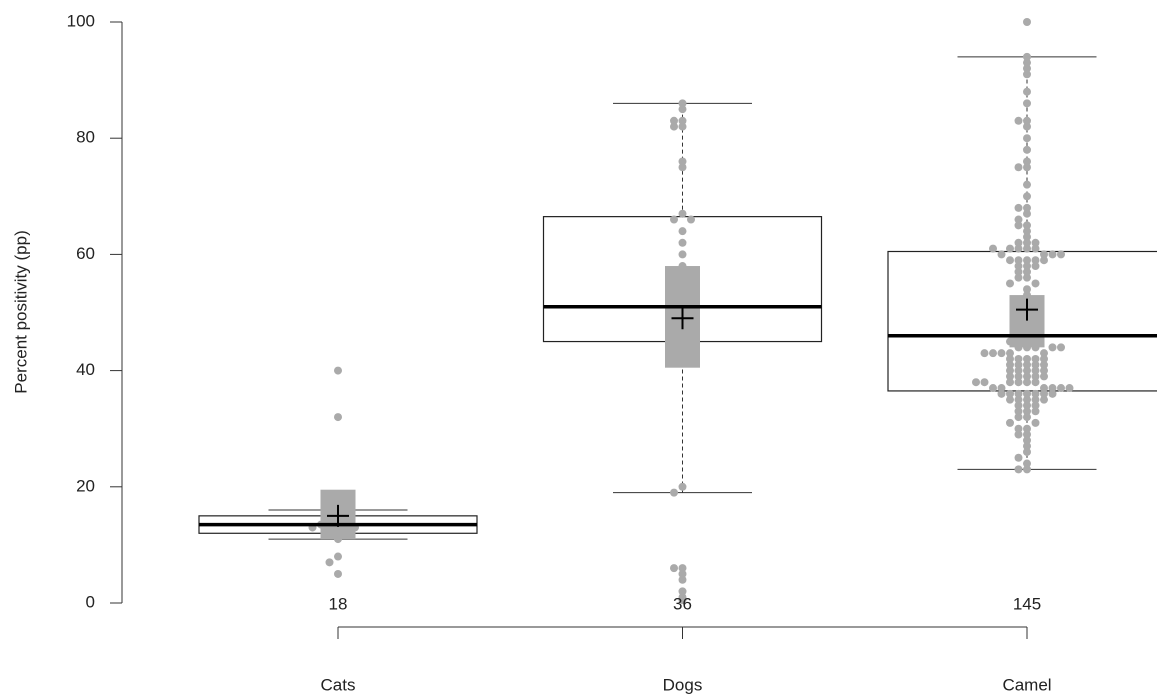 The width and height of the screenshot is (1157, 697). I want to click on y-tick-label: 0, so click(90, 601).